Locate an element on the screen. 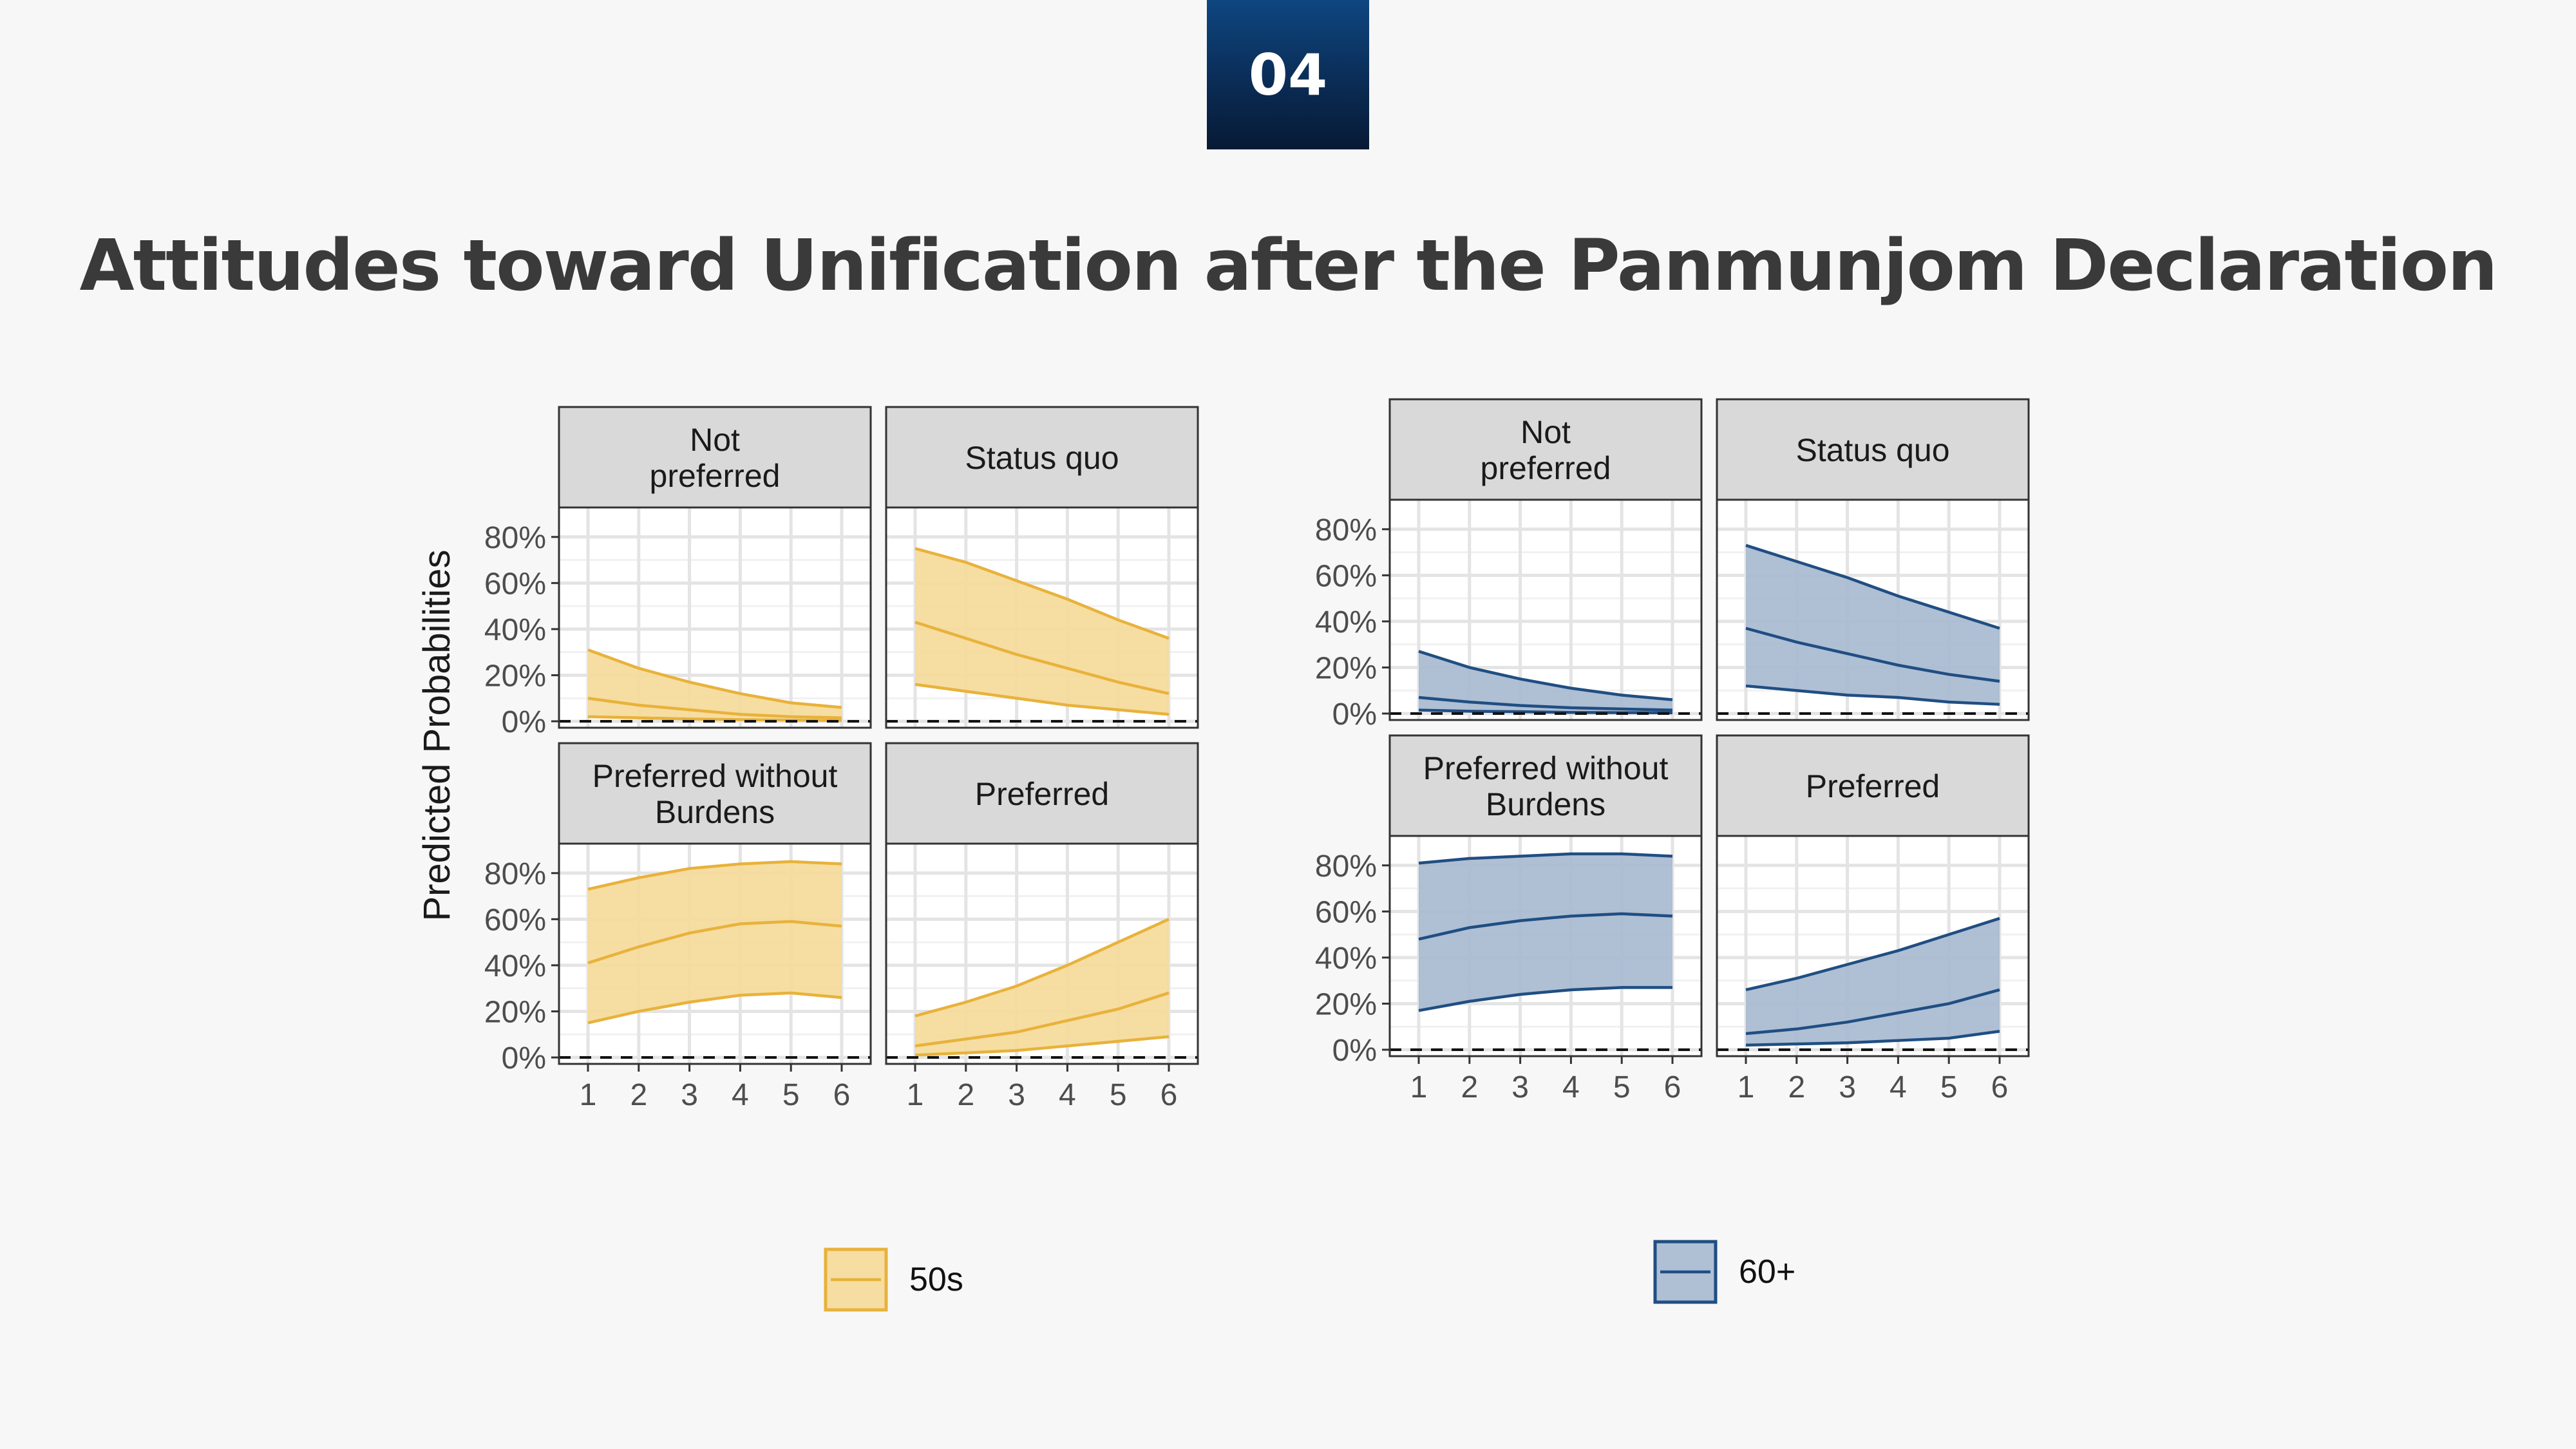 The height and width of the screenshot is (1449, 2576). legend-label: 60+ is located at coordinates (1767, 1272).